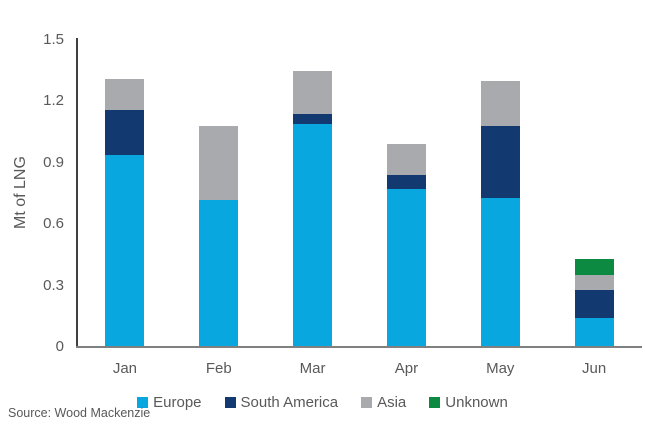  What do you see at coordinates (476, 402) in the screenshot?
I see `legend-label: Unknown` at bounding box center [476, 402].